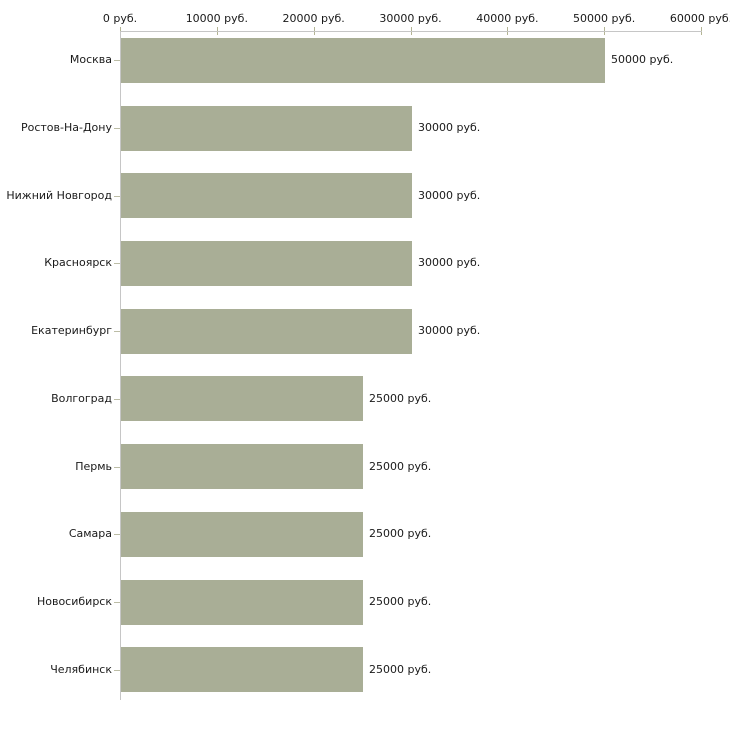 This screenshot has width=730, height=730. What do you see at coordinates (313, 18) in the screenshot?
I see `x-axis-tick-label: 20000 руб.` at bounding box center [313, 18].